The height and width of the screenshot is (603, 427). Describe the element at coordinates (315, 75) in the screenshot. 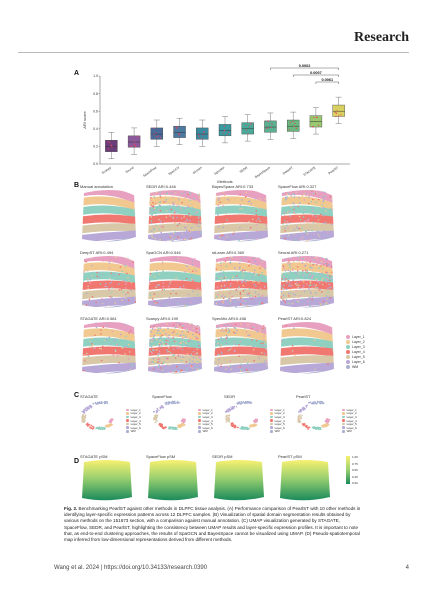

I see `significance-bracket` at that location.